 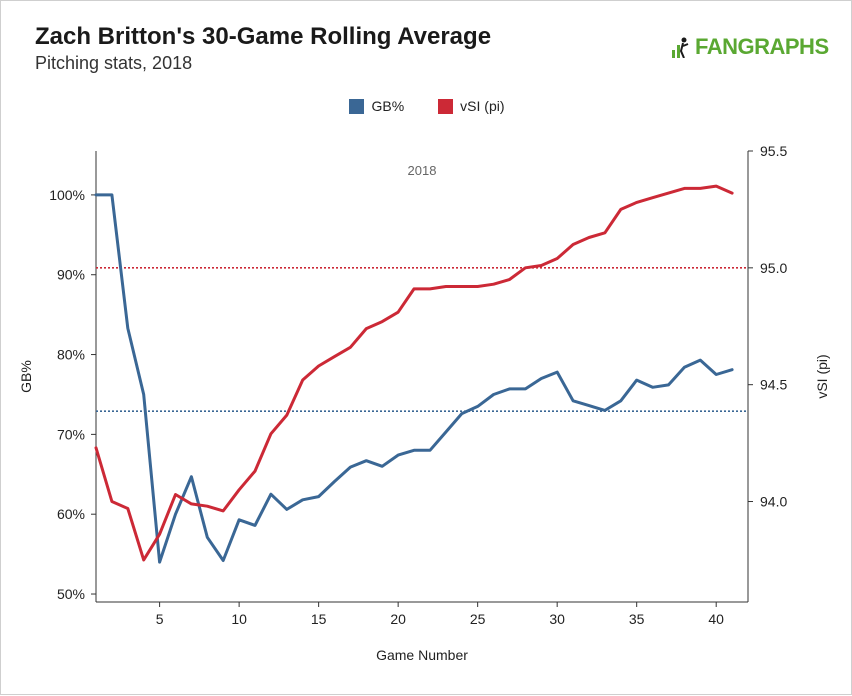 I want to click on y-left-tick-label: 50%, so click(x=71, y=594).